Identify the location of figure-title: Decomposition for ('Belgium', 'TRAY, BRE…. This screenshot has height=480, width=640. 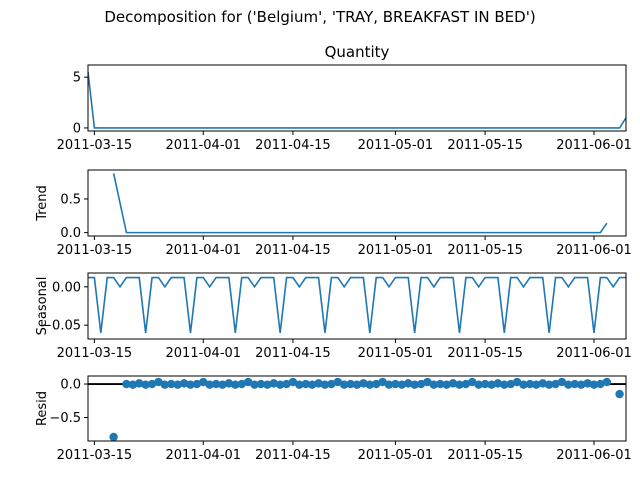
(319, 17).